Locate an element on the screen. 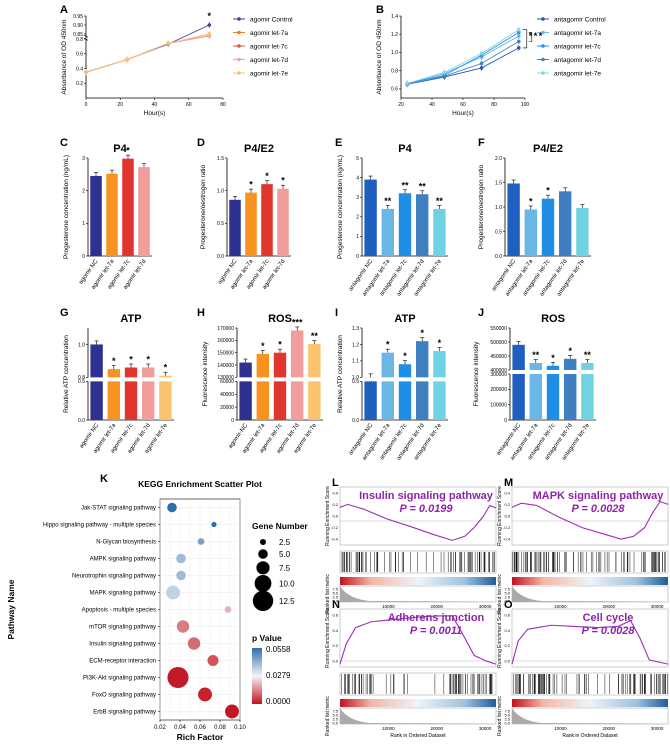  y-tick-label: 1 is located at coordinates (83, 224).